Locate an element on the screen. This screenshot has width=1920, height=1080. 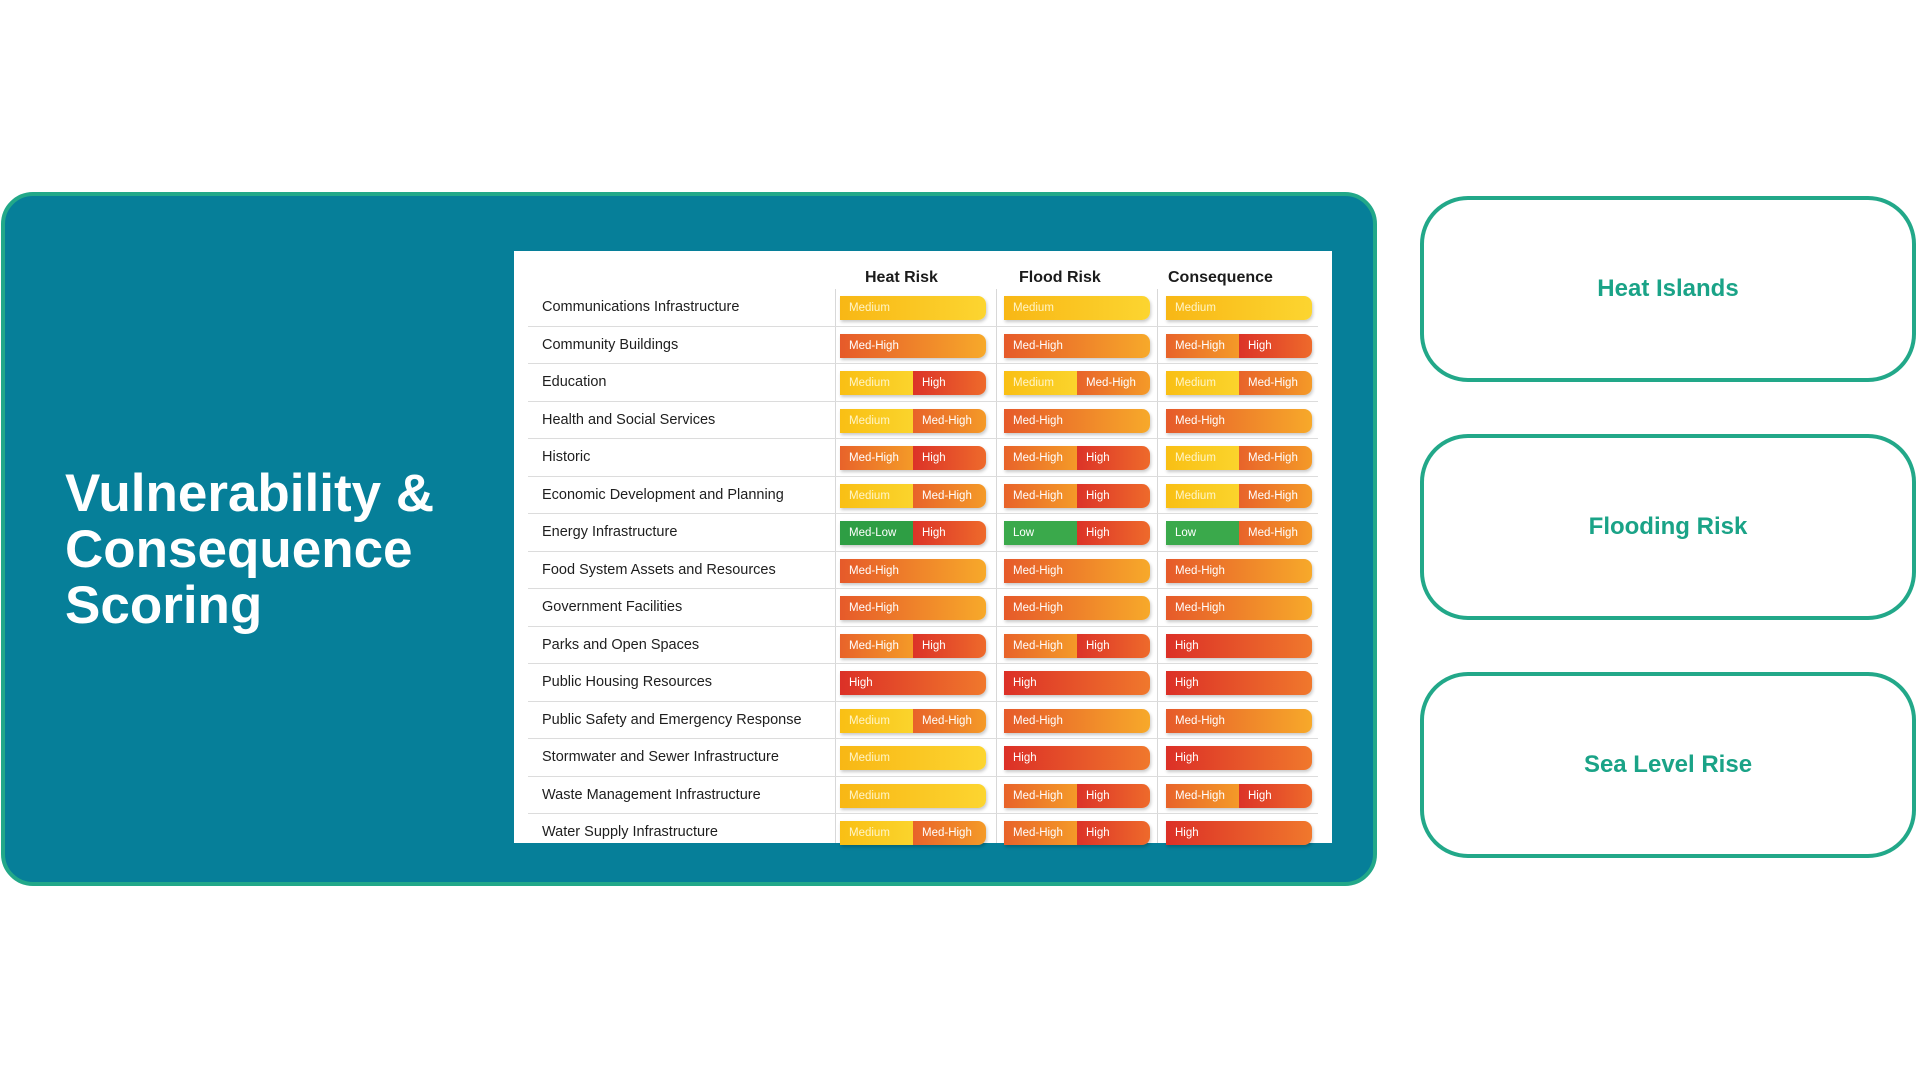
consequence-rating: Med-High High is located at coordinates (1239, 345).